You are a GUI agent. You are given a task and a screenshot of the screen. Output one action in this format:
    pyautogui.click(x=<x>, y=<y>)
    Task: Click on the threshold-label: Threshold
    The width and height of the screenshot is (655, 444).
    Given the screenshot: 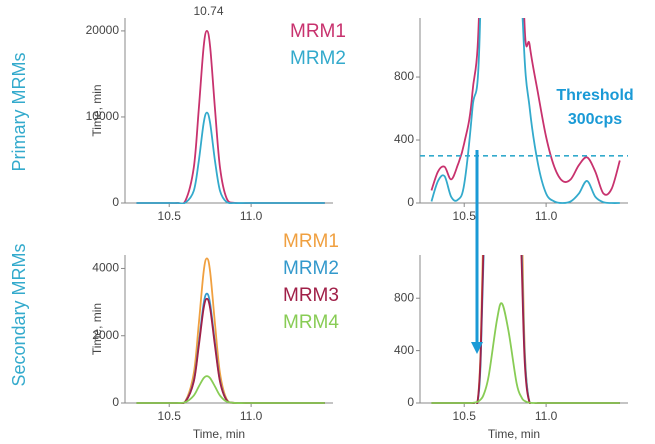 What is the action you would take?
    pyautogui.click(x=594, y=95)
    